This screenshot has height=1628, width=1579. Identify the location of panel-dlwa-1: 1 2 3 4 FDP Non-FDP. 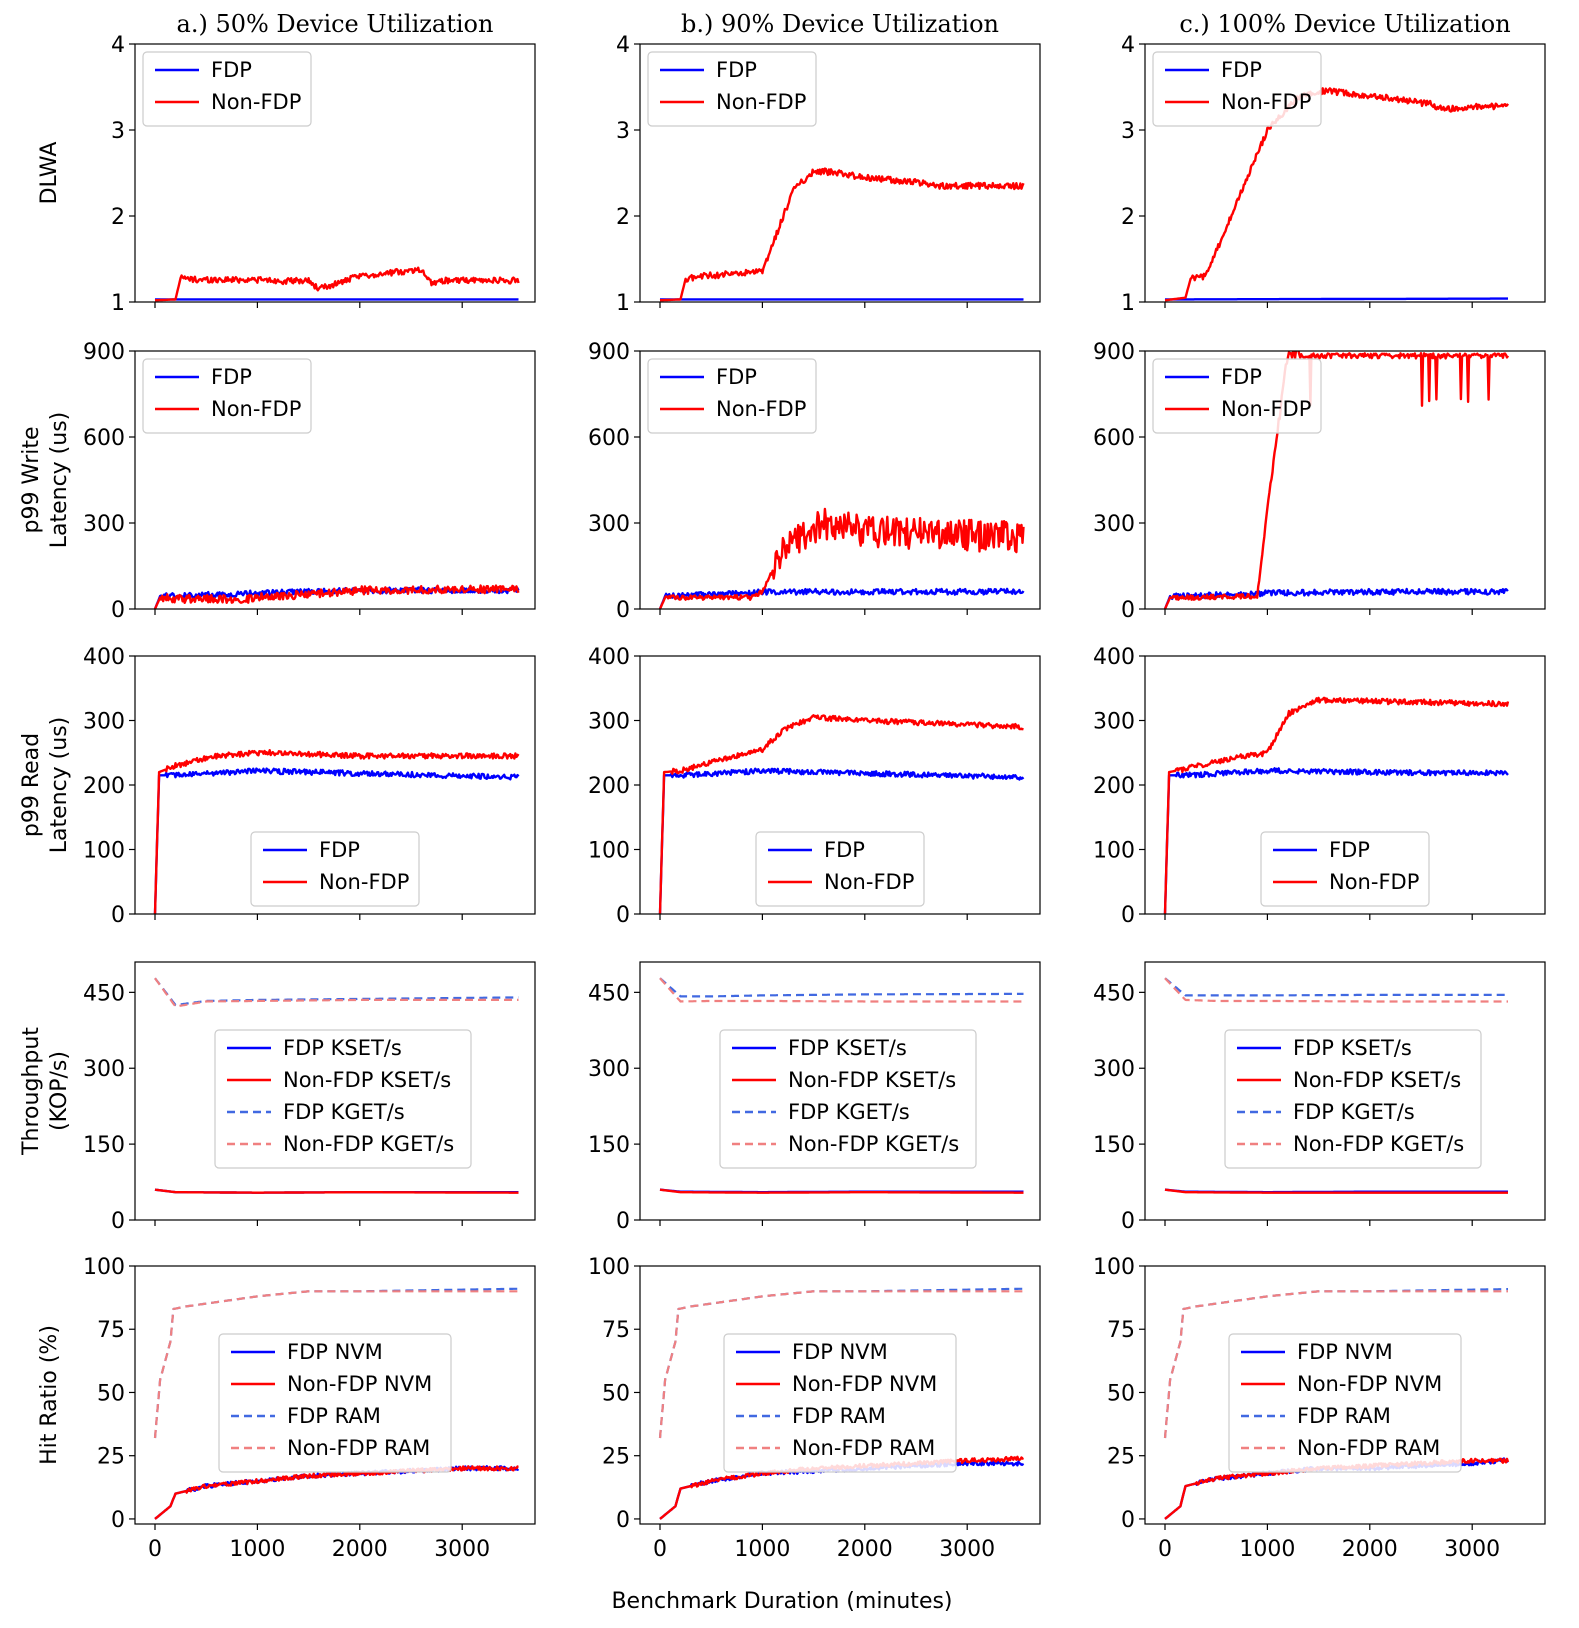
(323, 174).